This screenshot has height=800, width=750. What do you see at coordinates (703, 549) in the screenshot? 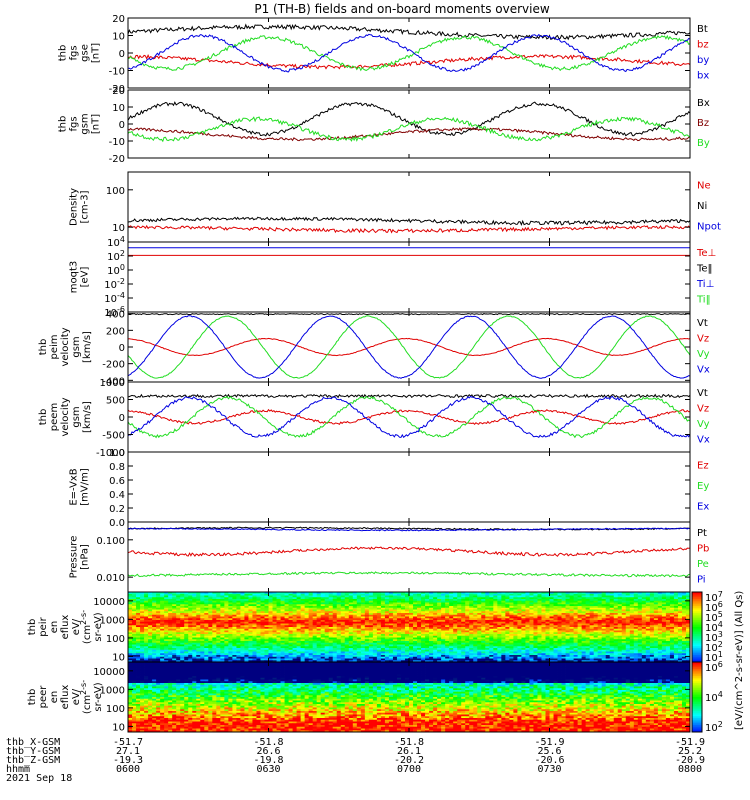
I see `legend-pressure-1: Pb` at bounding box center [703, 549].